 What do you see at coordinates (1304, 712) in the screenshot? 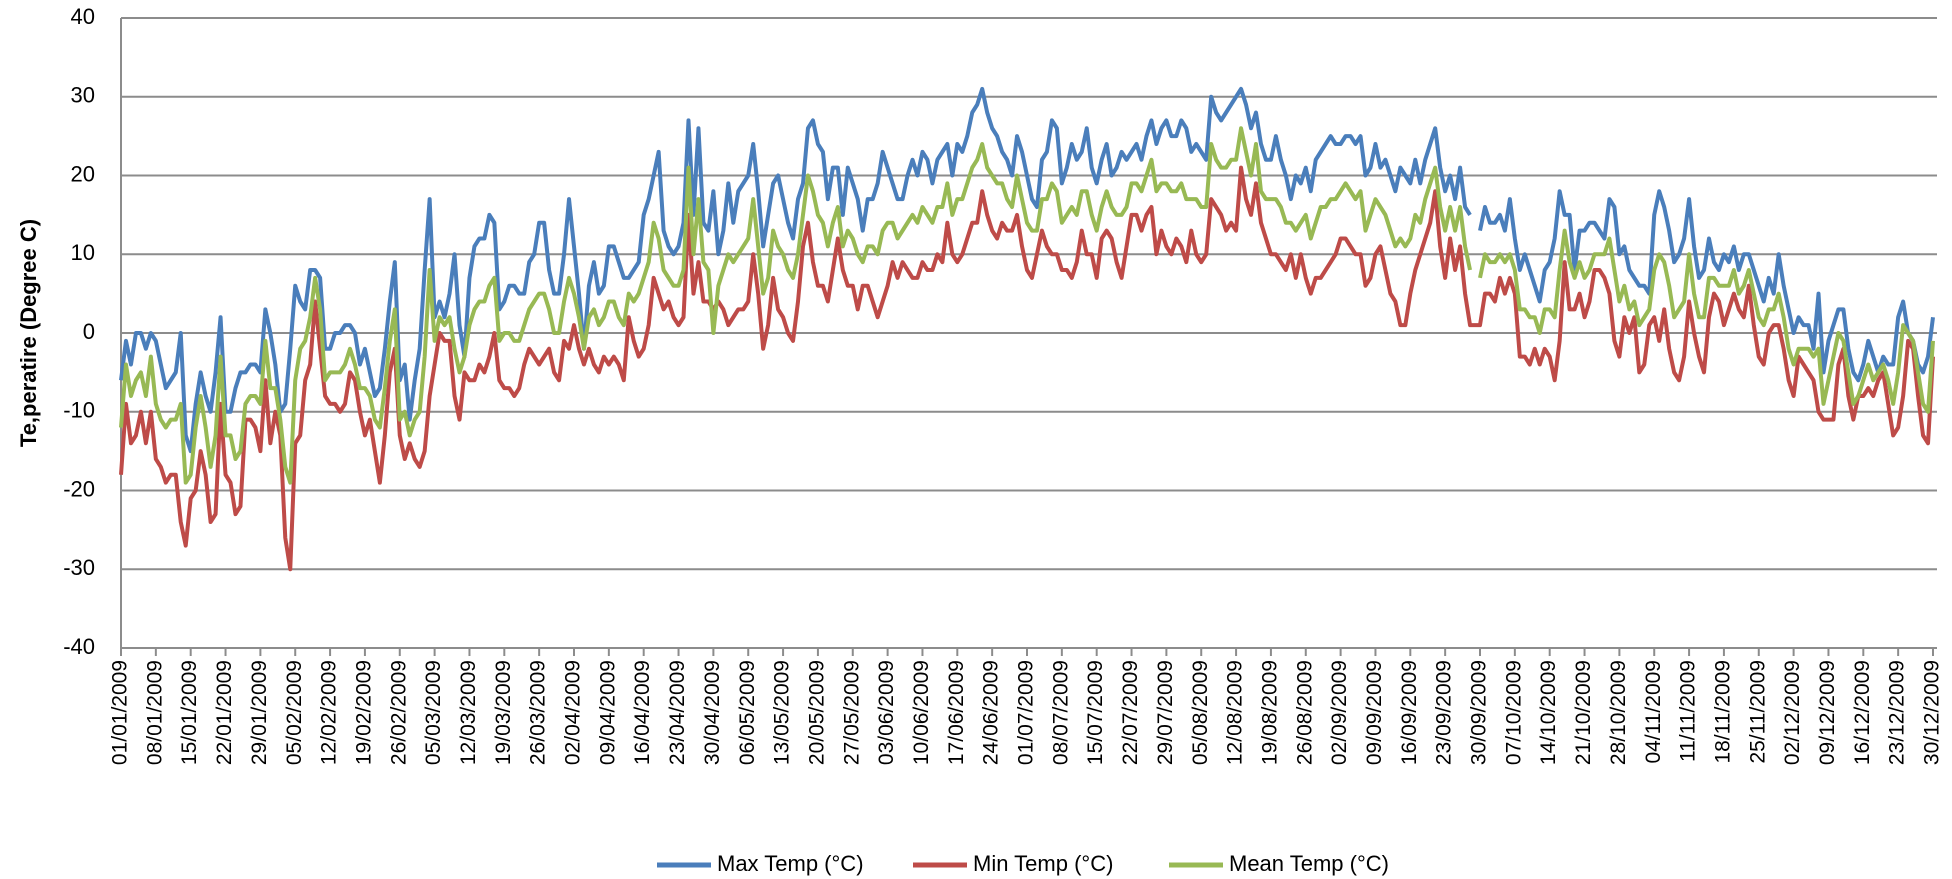
I see `x-tick-label: 26/08/2009` at bounding box center [1304, 712].